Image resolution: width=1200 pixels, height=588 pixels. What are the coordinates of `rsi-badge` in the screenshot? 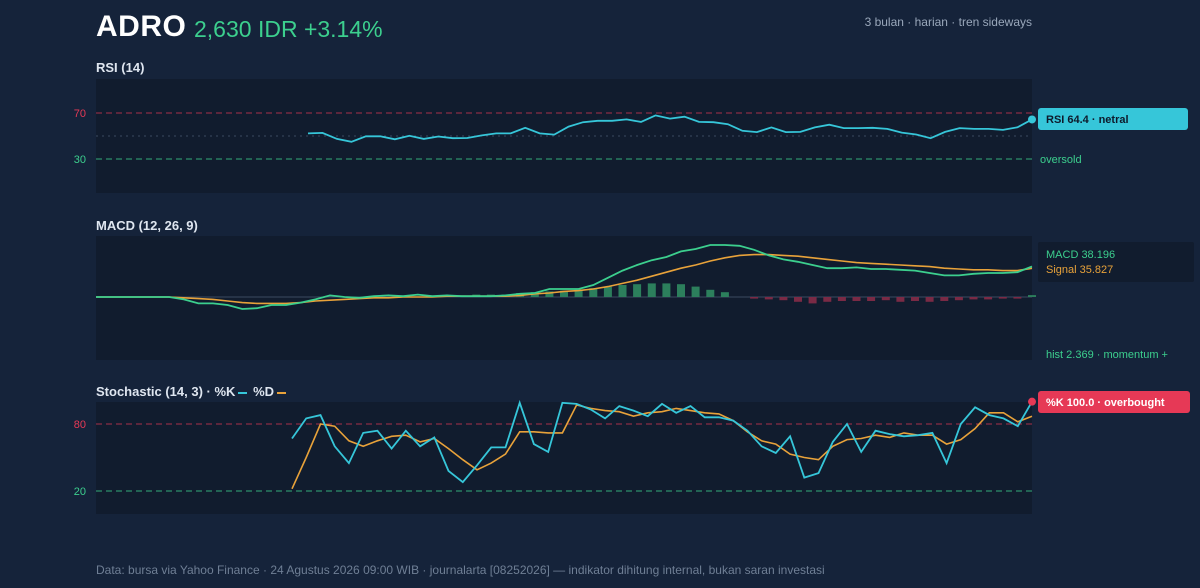 It's located at (1113, 119).